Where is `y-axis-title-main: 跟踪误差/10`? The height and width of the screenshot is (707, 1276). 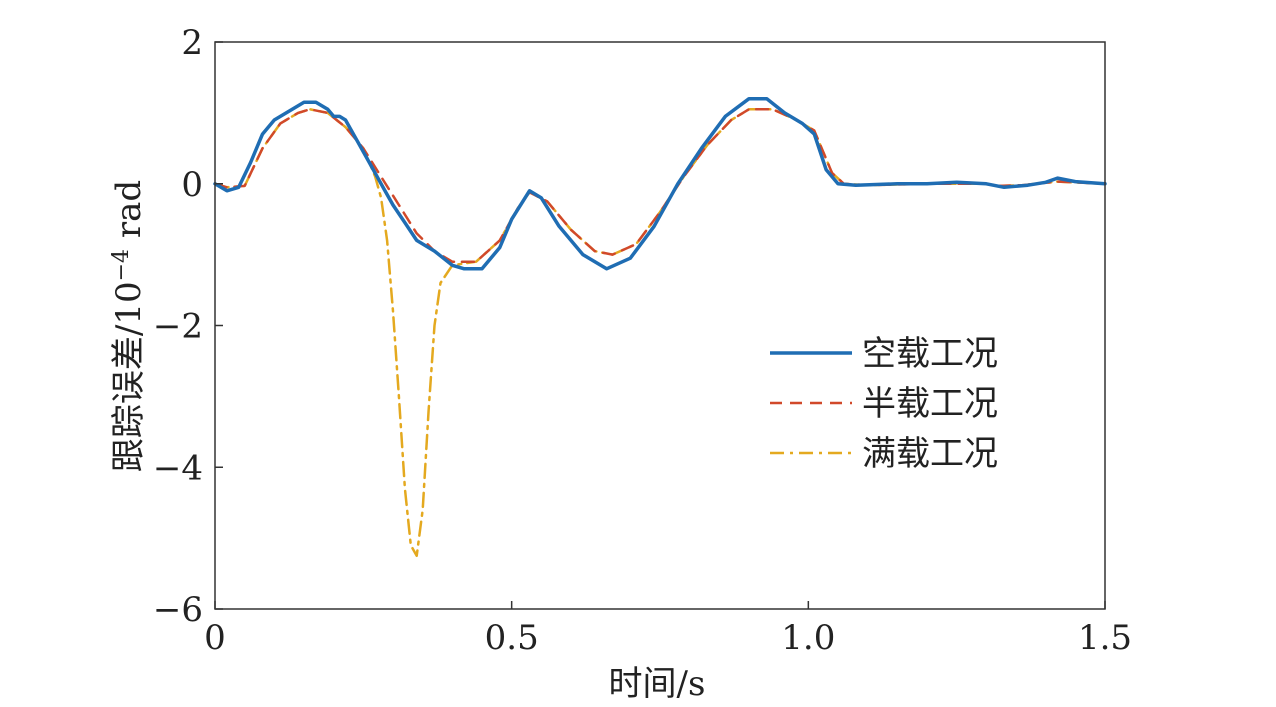 y-axis-title-main: 跟踪误差/10 is located at coordinates (129, 376).